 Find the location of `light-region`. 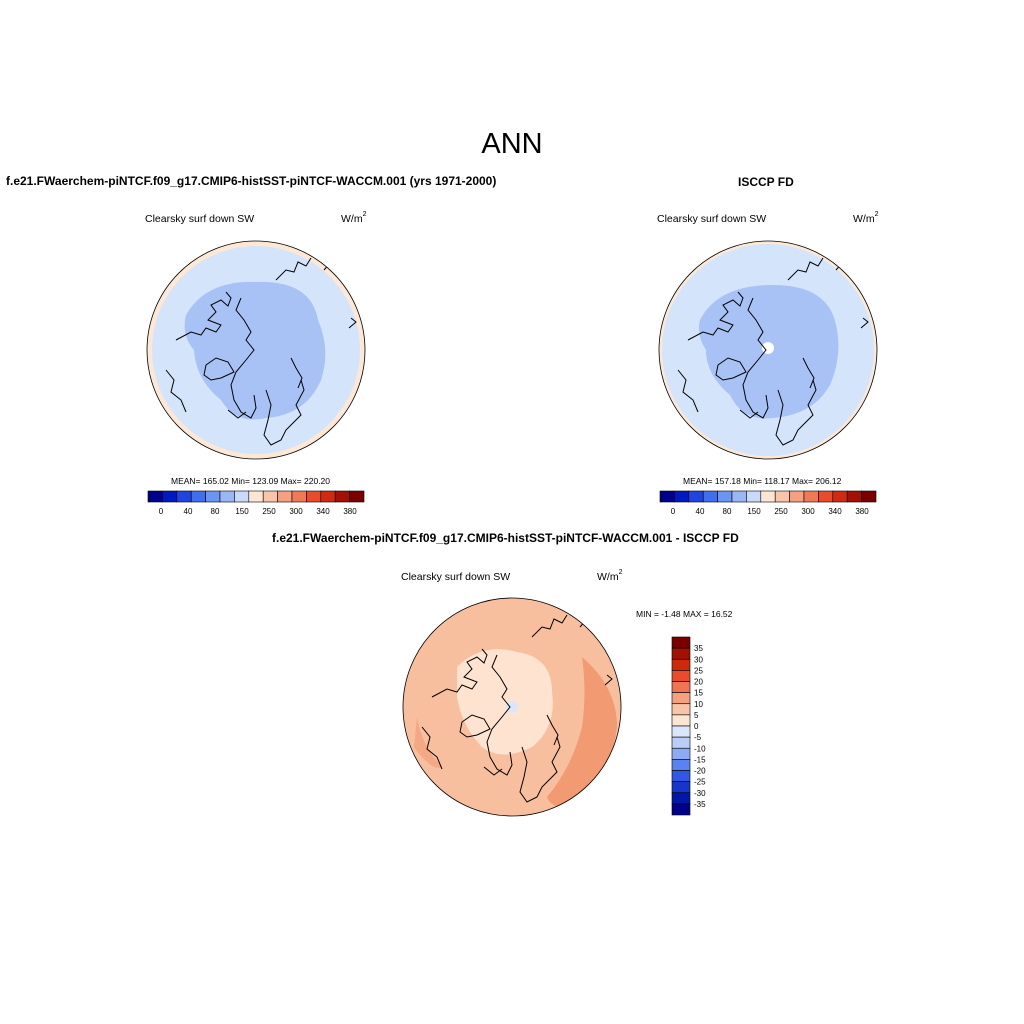

light-region is located at coordinates (505, 702).